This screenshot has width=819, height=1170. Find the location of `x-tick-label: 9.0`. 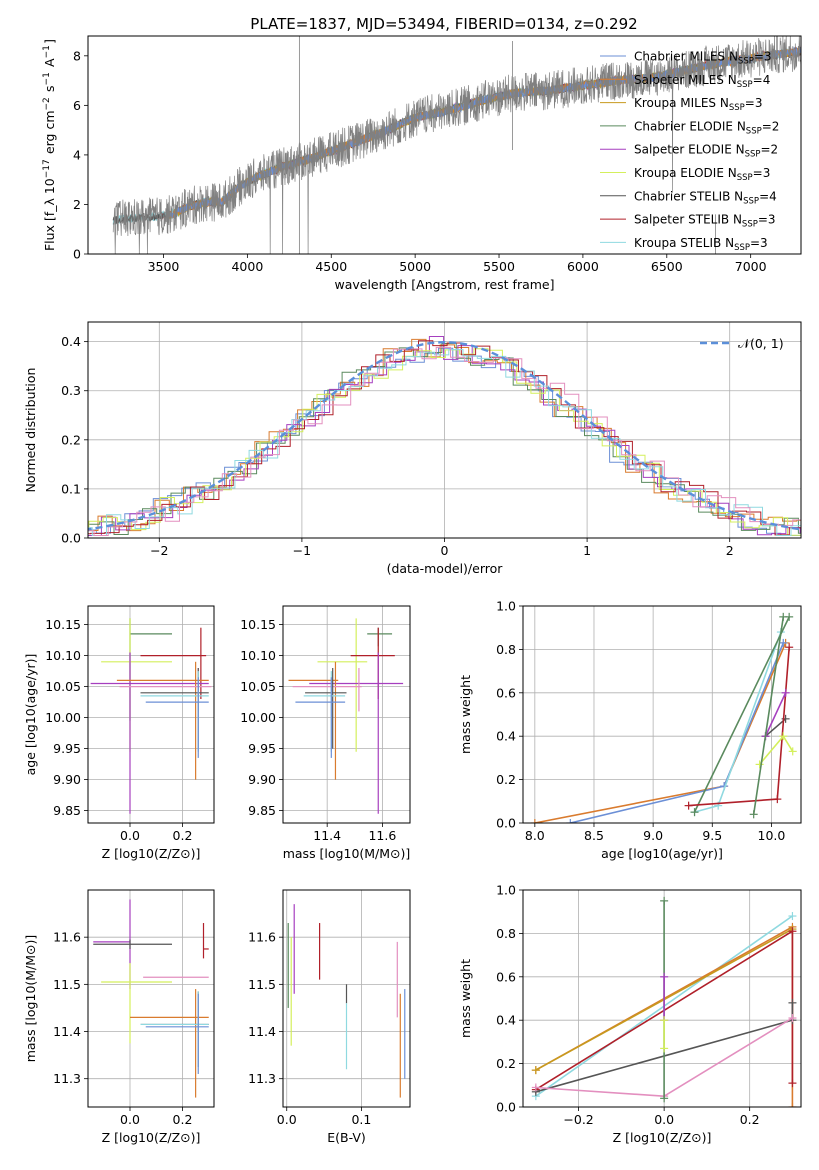

x-tick-label: 9.0 is located at coordinates (653, 835).